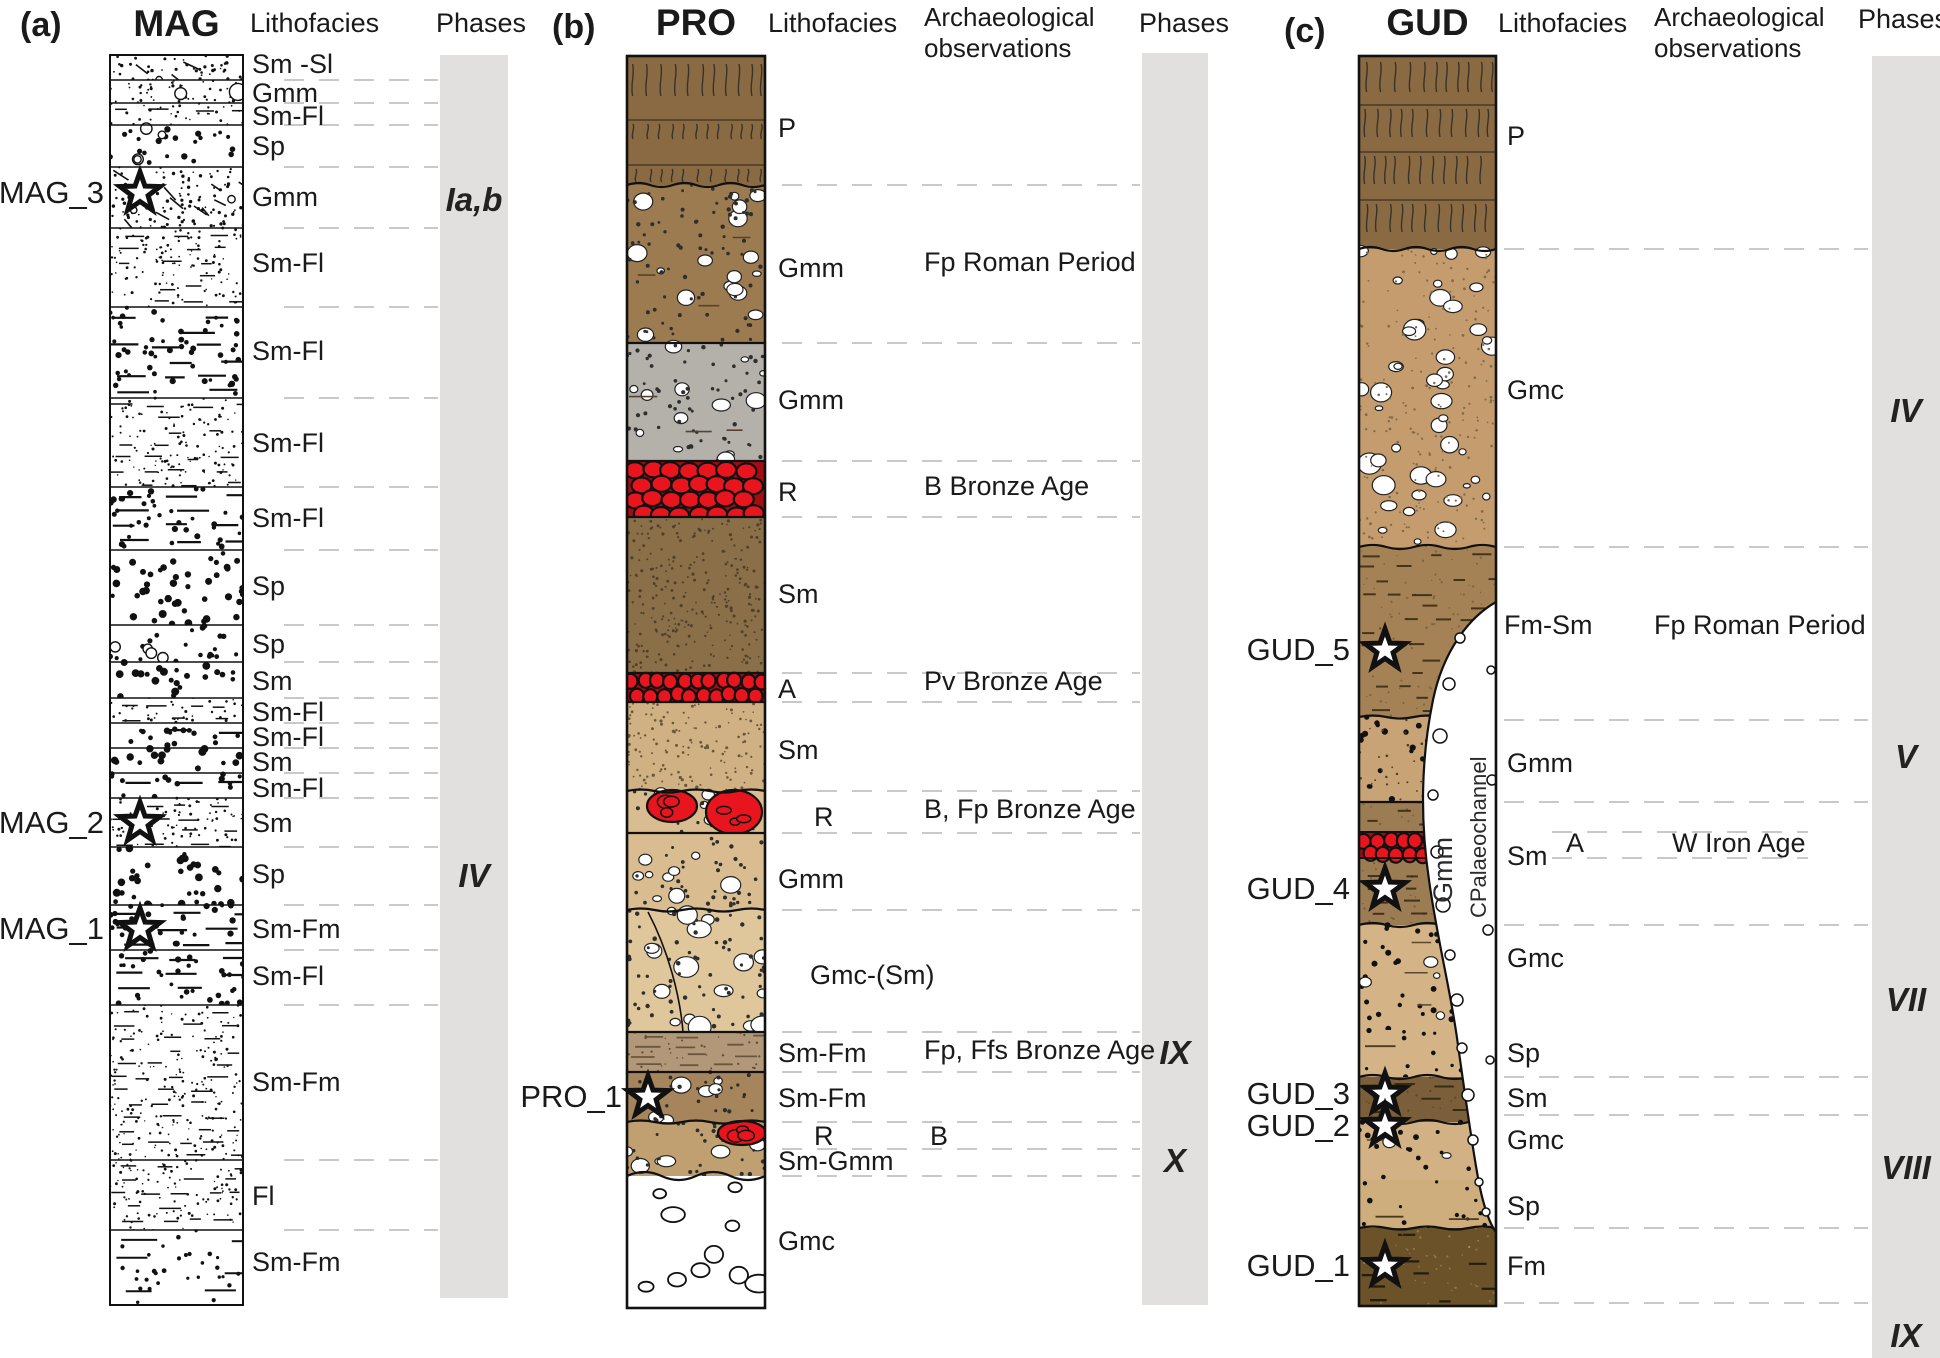  Describe the element at coordinates (1478, 837) in the screenshot. I see `palaeochannel-label: CPalaeochannel` at that location.